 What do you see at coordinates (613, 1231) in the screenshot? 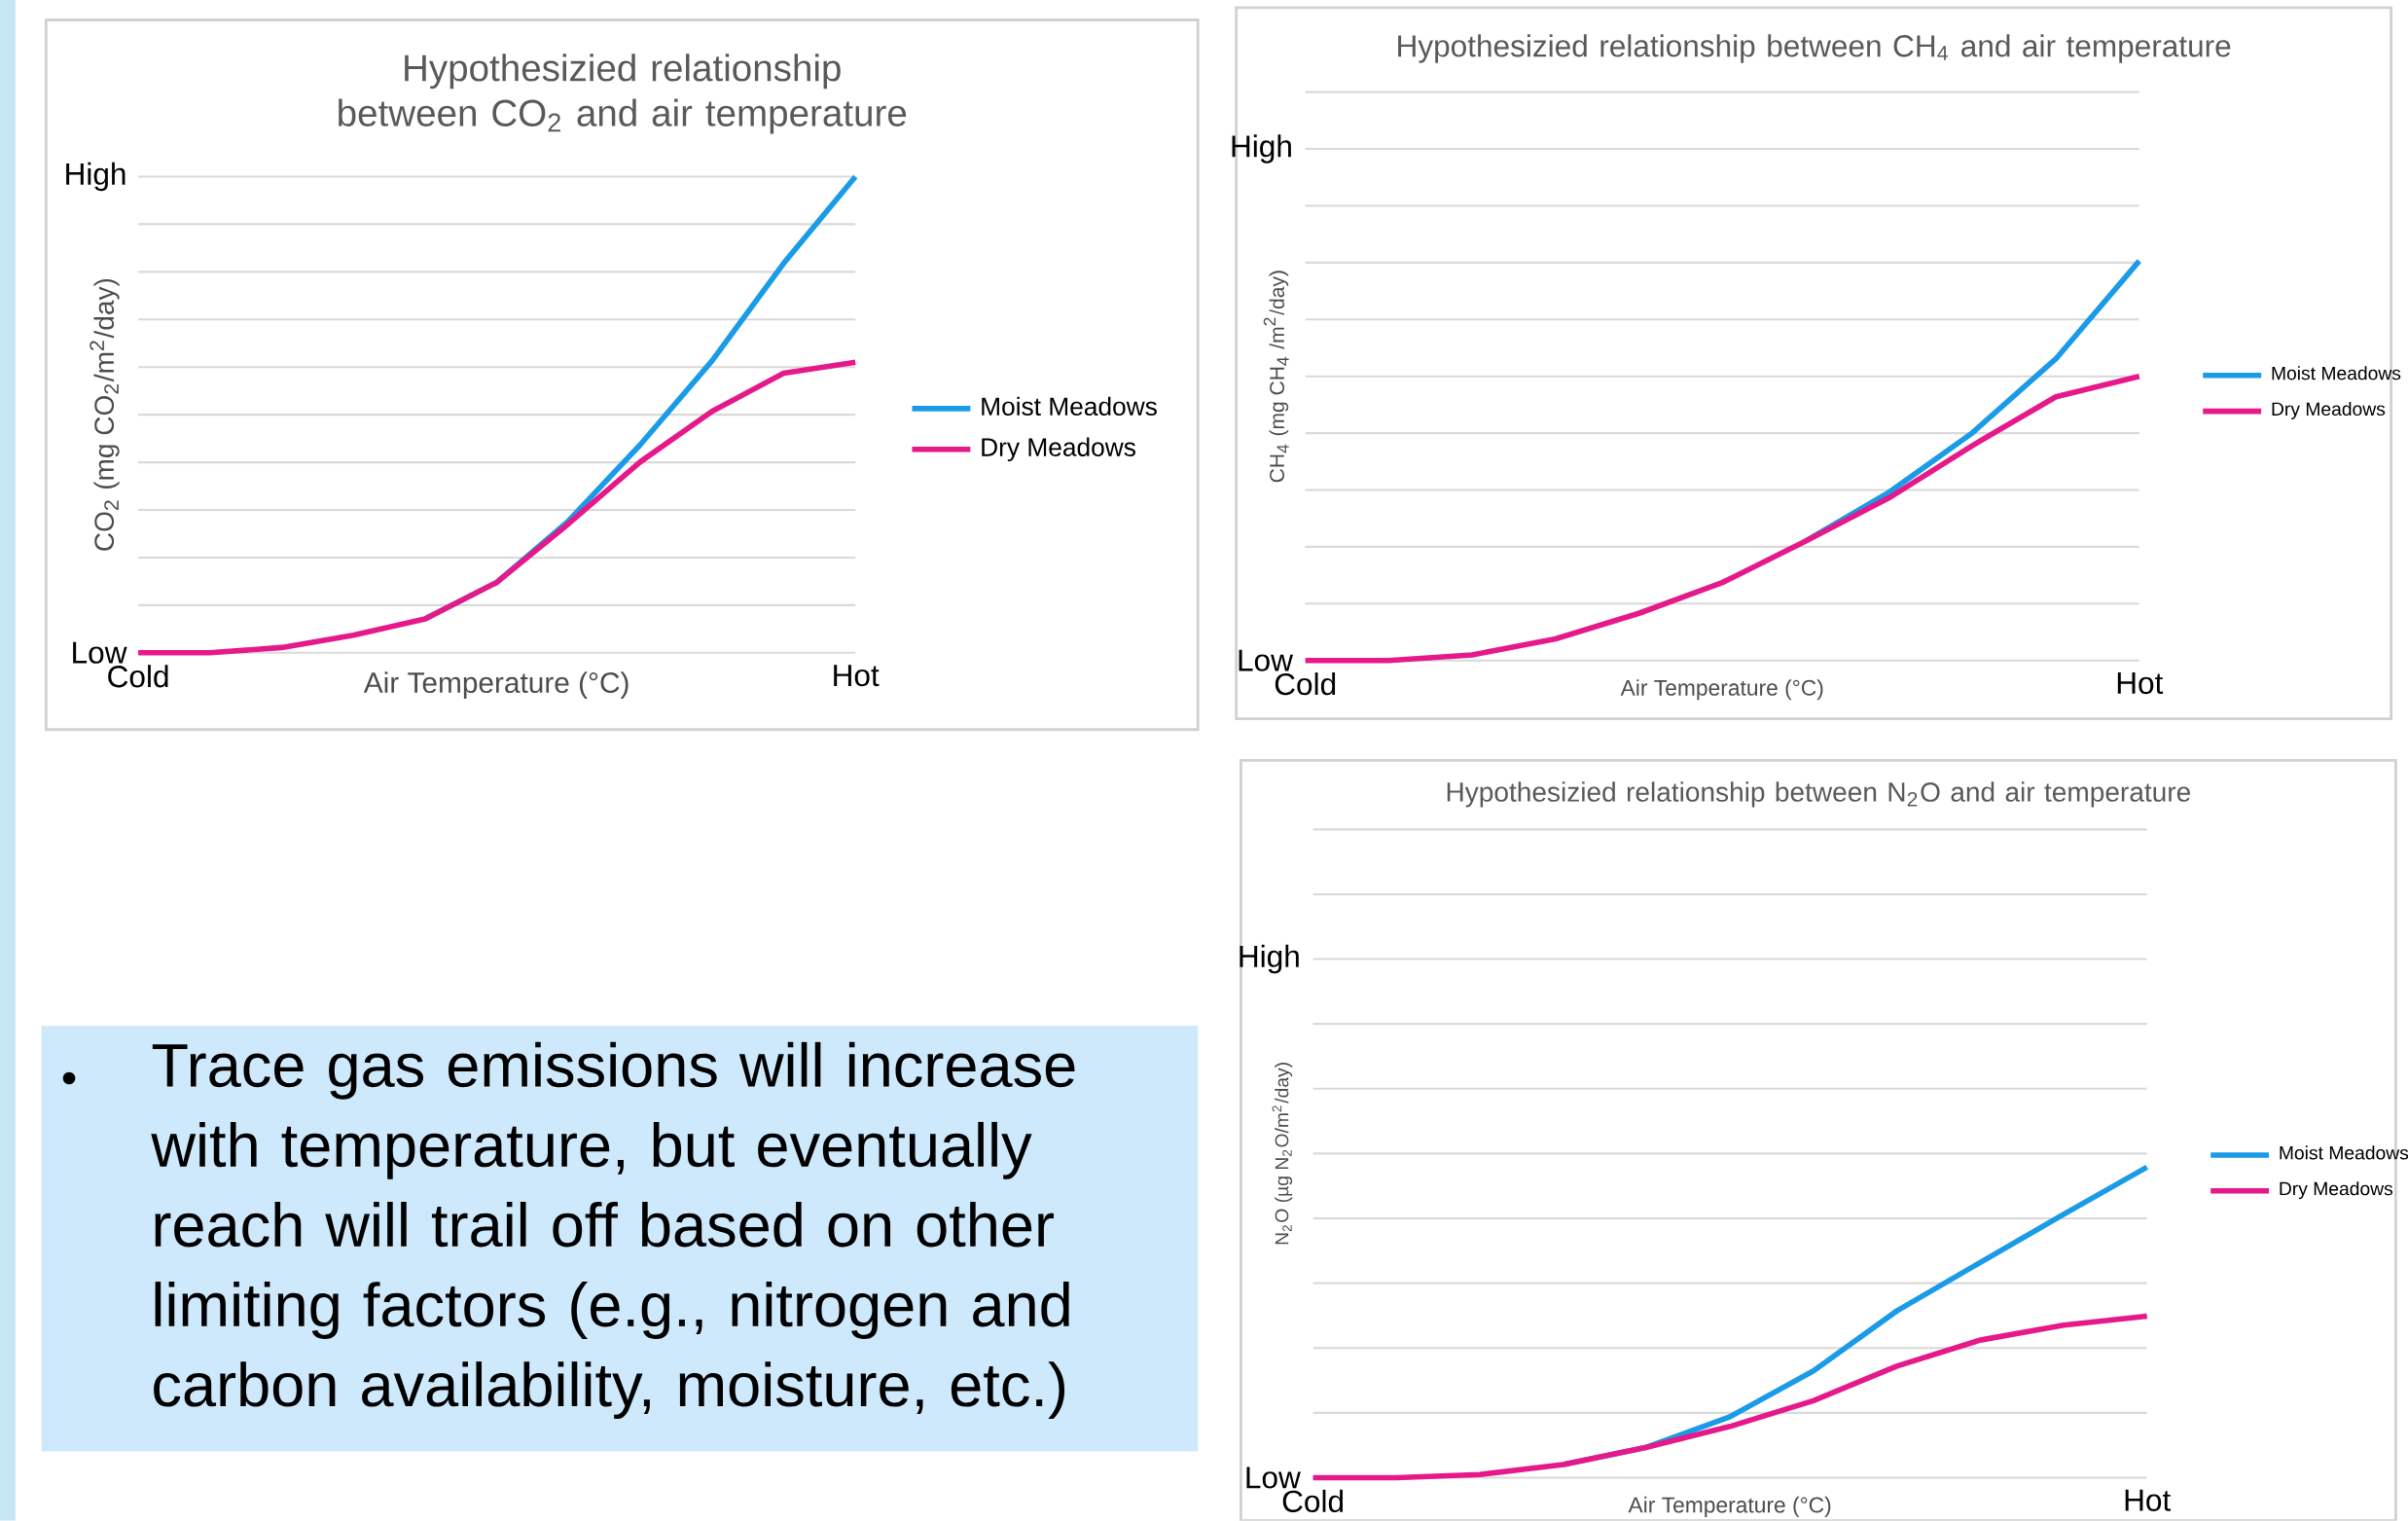
I see `text: Trace gas emissions will increase with temperature, but eventually reach will trail off based on other limiting factors (e.g., nitrogen and carbon availability, moisture, etc.)` at bounding box center [613, 1231].